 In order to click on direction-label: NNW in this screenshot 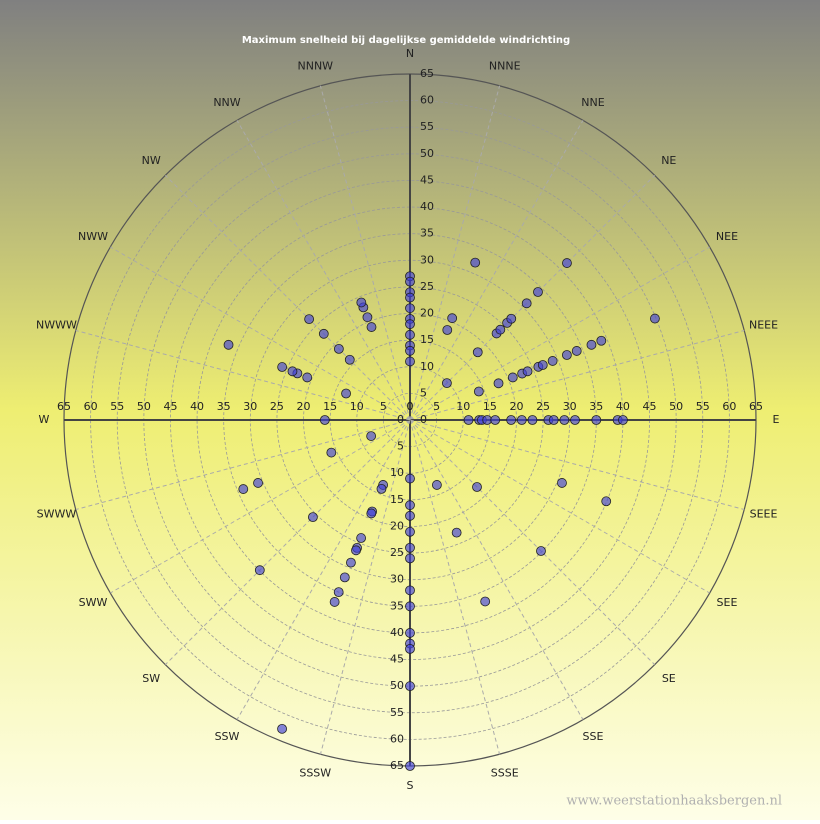, I will do `click(226, 102)`.